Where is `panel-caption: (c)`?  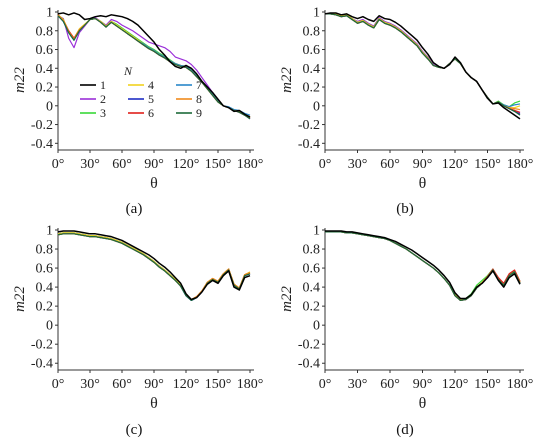
panel-caption: (c) is located at coordinates (134, 430).